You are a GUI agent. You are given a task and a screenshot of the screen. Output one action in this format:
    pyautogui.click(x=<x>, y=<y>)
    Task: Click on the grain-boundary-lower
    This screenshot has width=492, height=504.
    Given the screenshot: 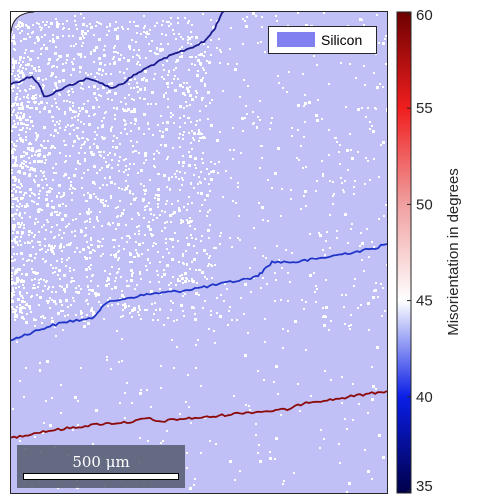 What is the action you would take?
    pyautogui.click(x=199, y=414)
    